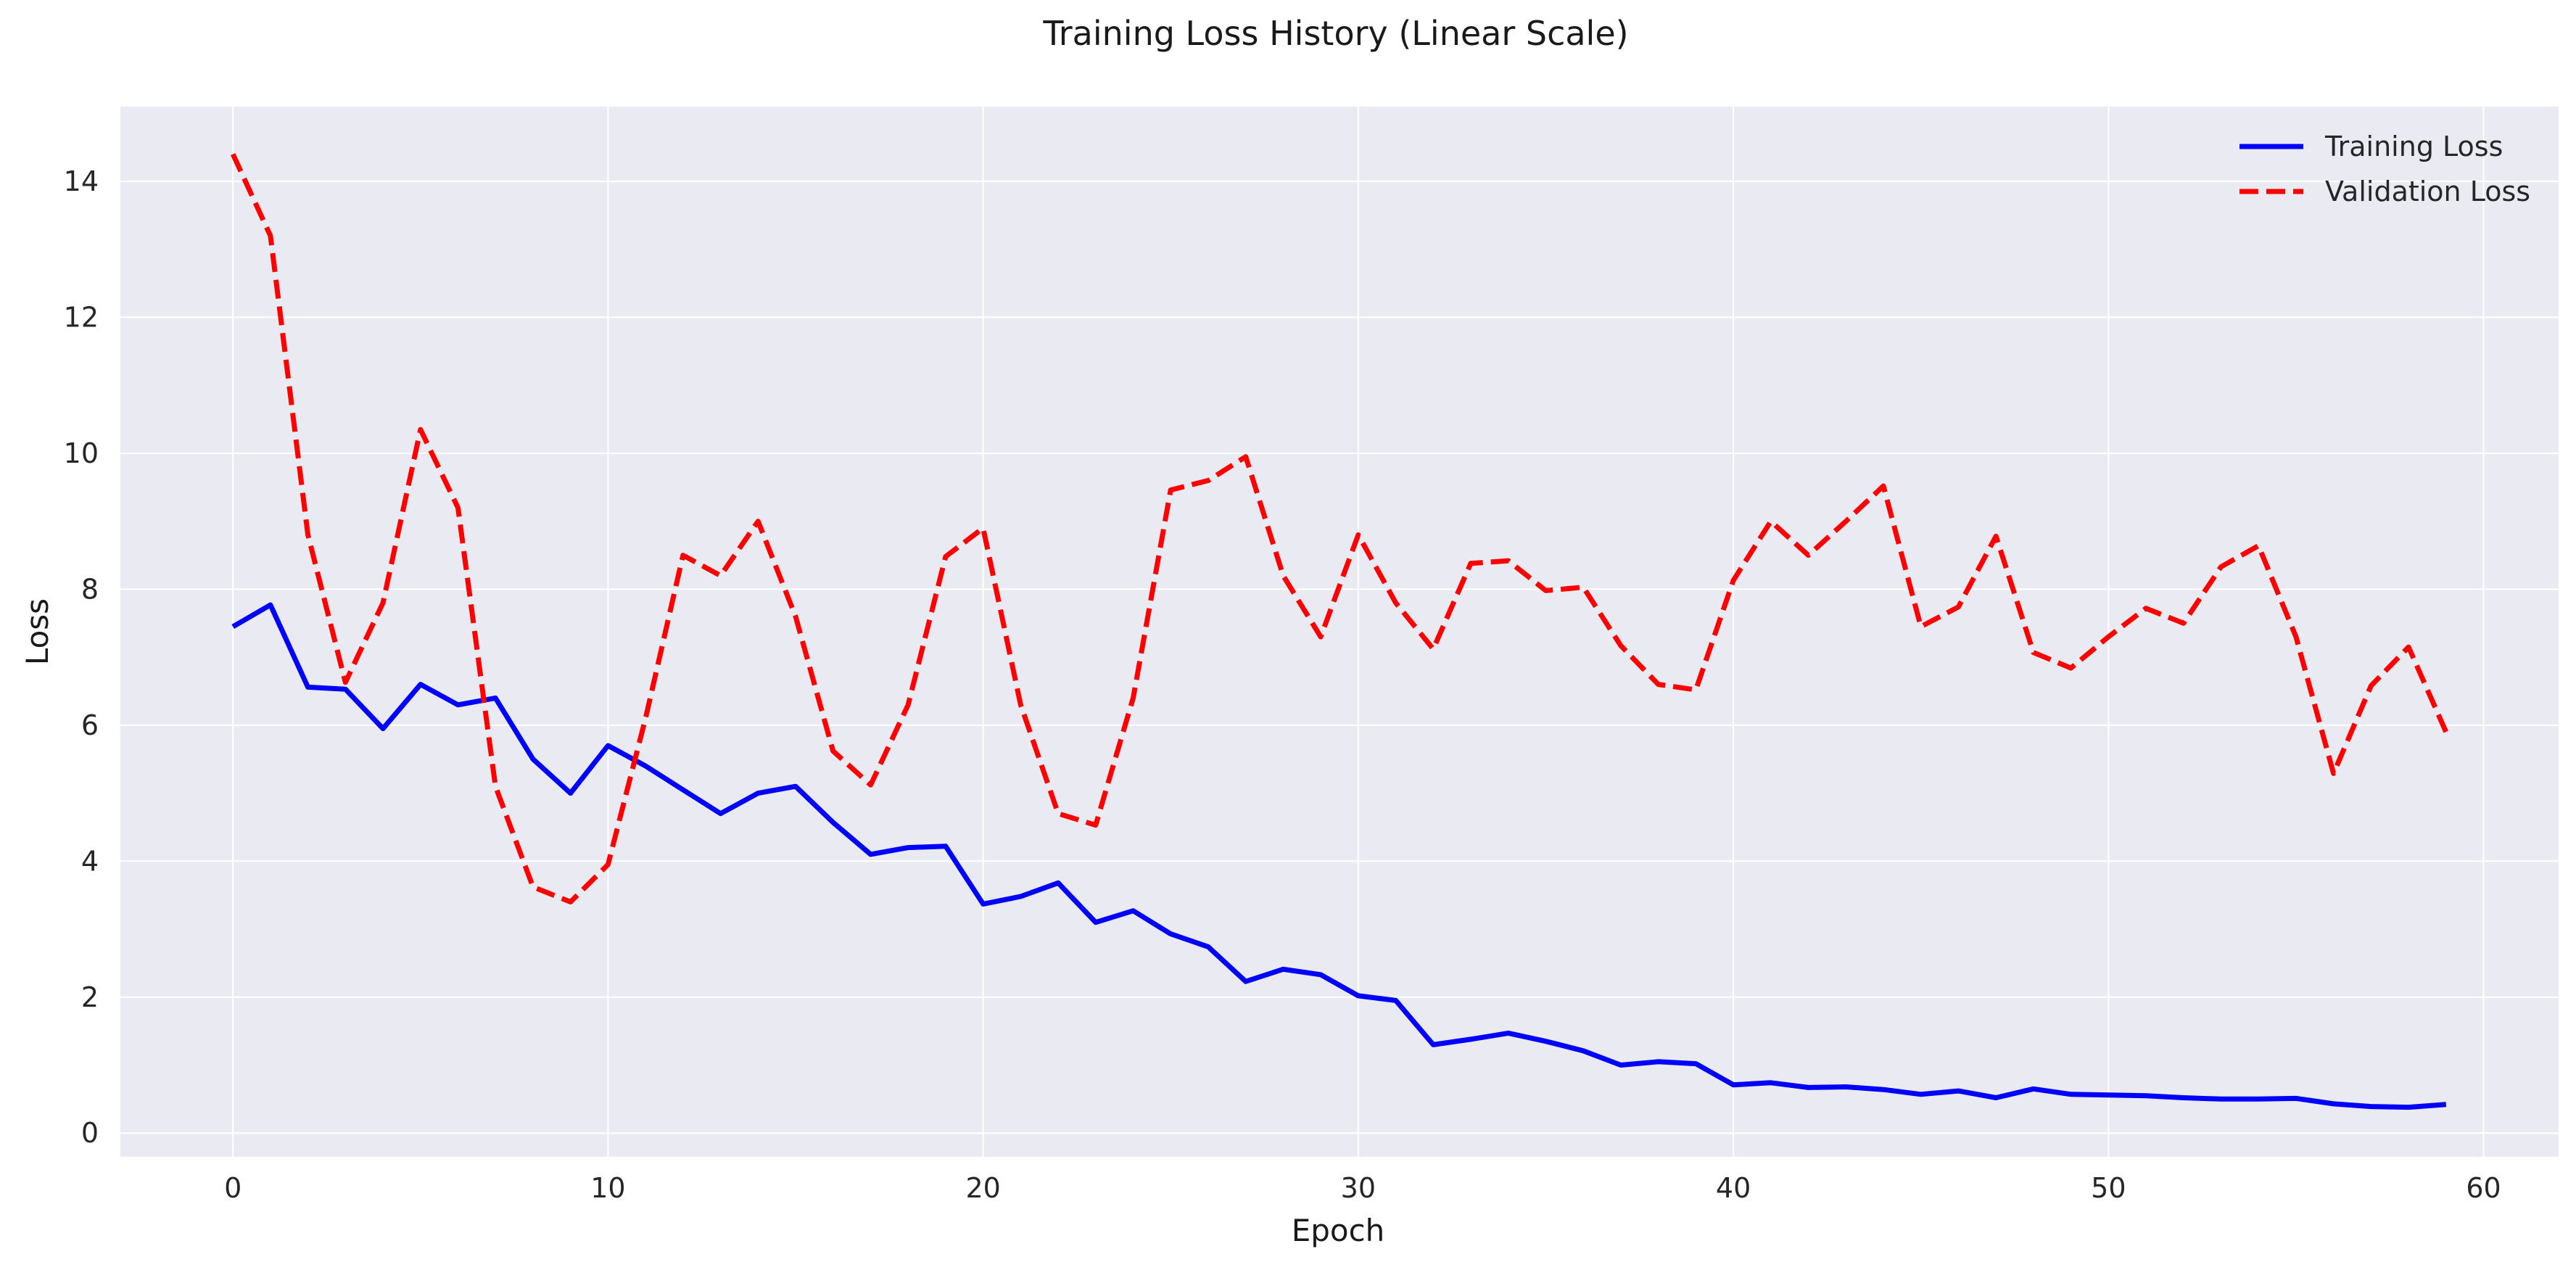  What do you see at coordinates (607, 1188) in the screenshot?
I see `x-tick-label: 10` at bounding box center [607, 1188].